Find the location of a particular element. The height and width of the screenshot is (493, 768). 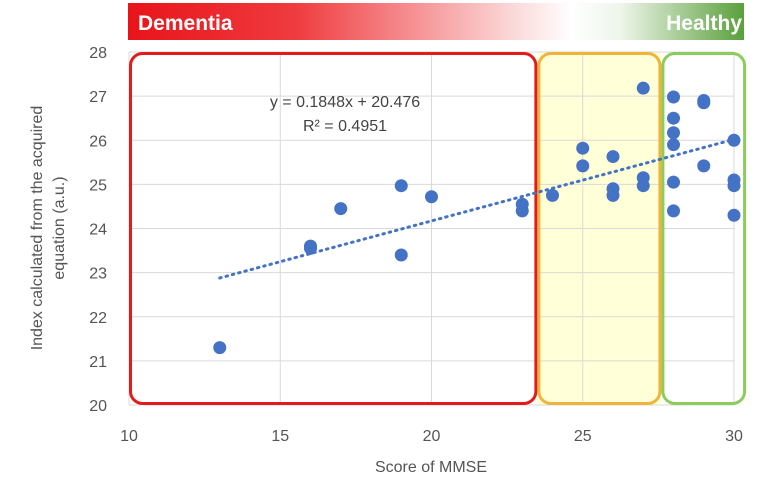

mid-region-border is located at coordinates (599, 228).